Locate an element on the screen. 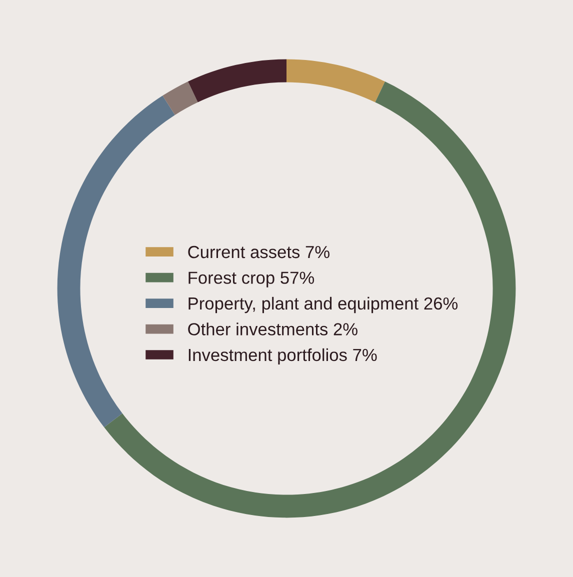 This screenshot has height=577, width=573. legend-label: Current assets 7% is located at coordinates (259, 252).